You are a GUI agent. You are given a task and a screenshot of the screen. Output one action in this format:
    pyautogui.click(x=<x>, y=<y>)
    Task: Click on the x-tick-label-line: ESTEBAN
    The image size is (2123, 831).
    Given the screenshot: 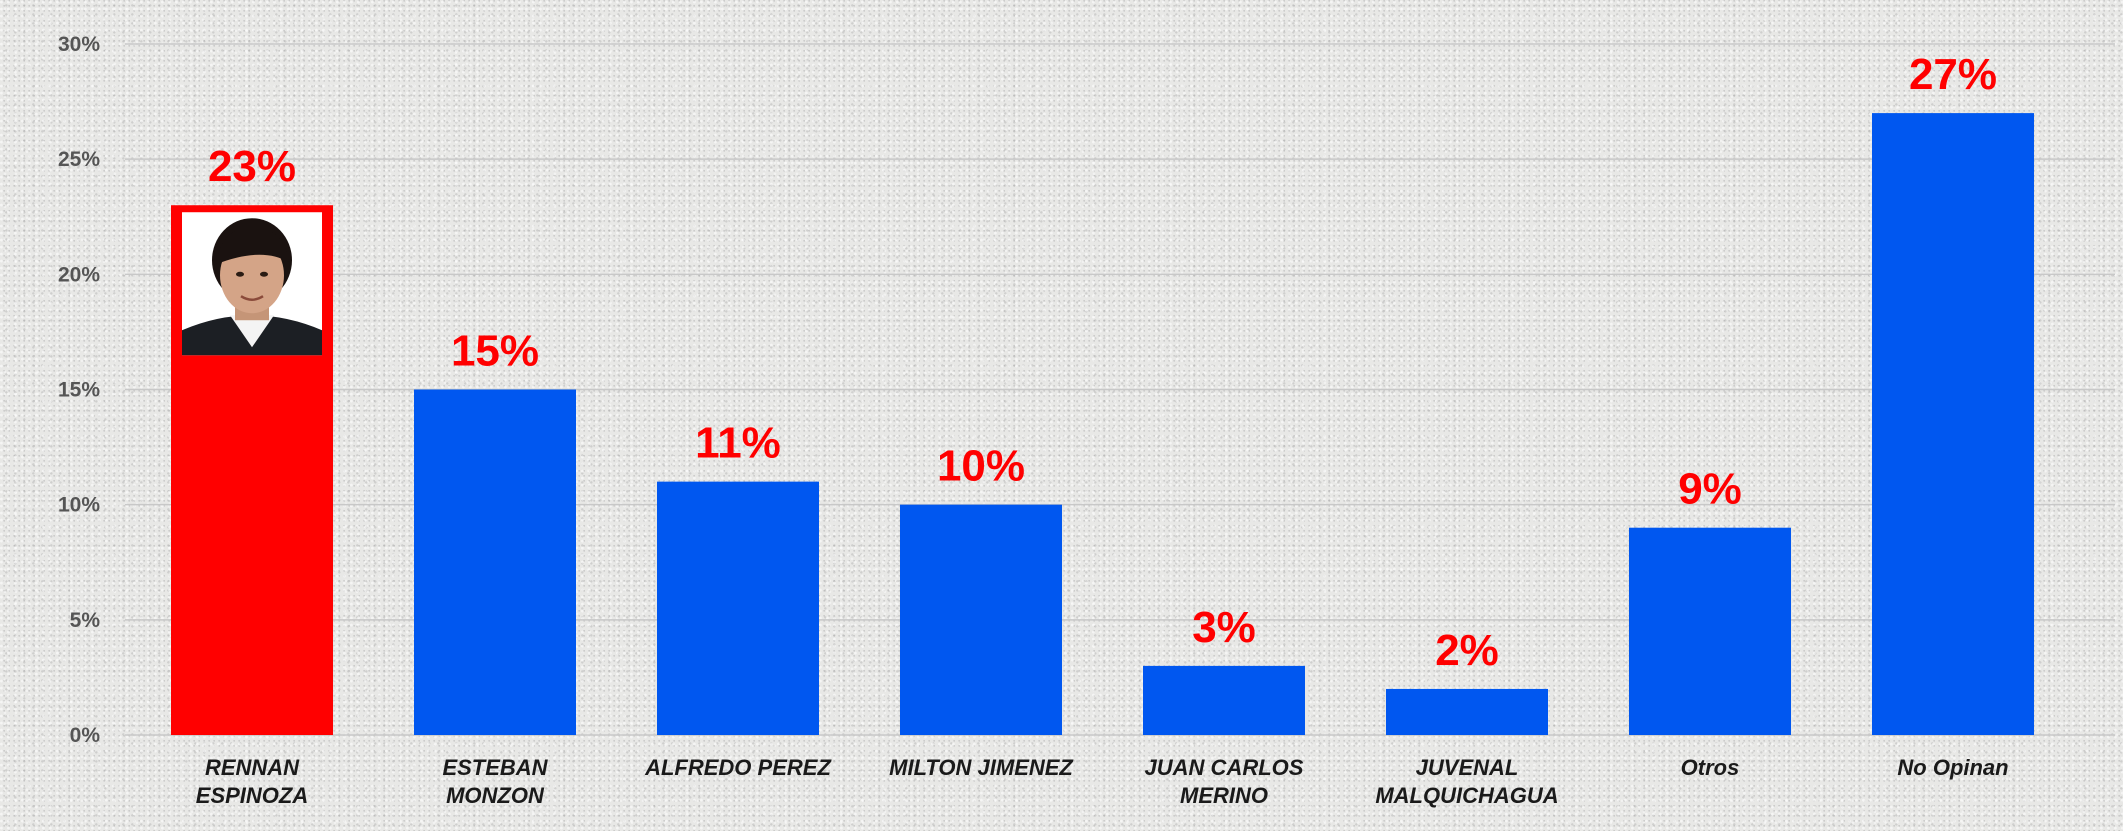 What is the action you would take?
    pyautogui.click(x=495, y=767)
    